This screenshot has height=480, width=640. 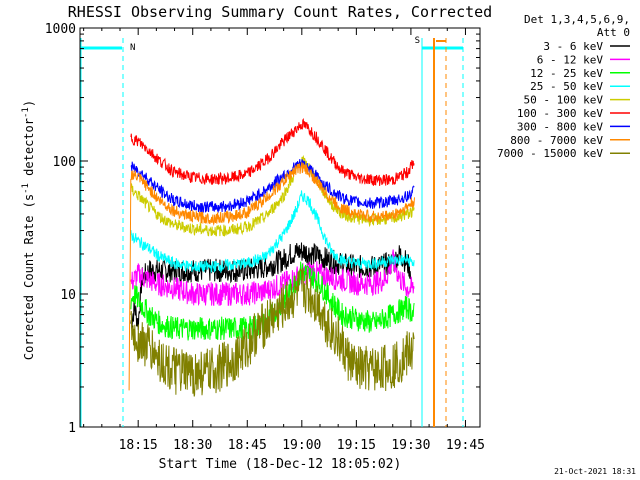 What do you see at coordinates (560, 113) in the screenshot?
I see `legend-label: 100 - 300 keV` at bounding box center [560, 113].